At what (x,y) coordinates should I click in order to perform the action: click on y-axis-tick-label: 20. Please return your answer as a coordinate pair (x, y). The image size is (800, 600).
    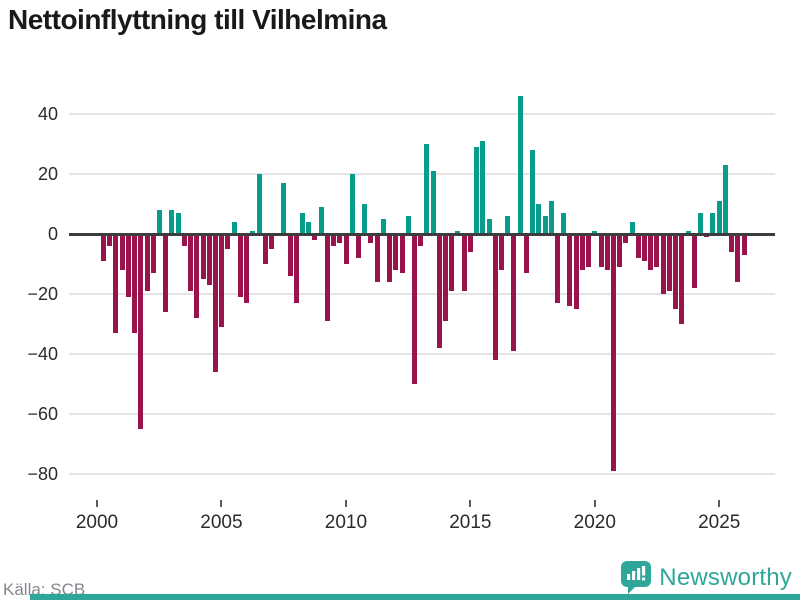
    Looking at the image, I should click on (47, 174).